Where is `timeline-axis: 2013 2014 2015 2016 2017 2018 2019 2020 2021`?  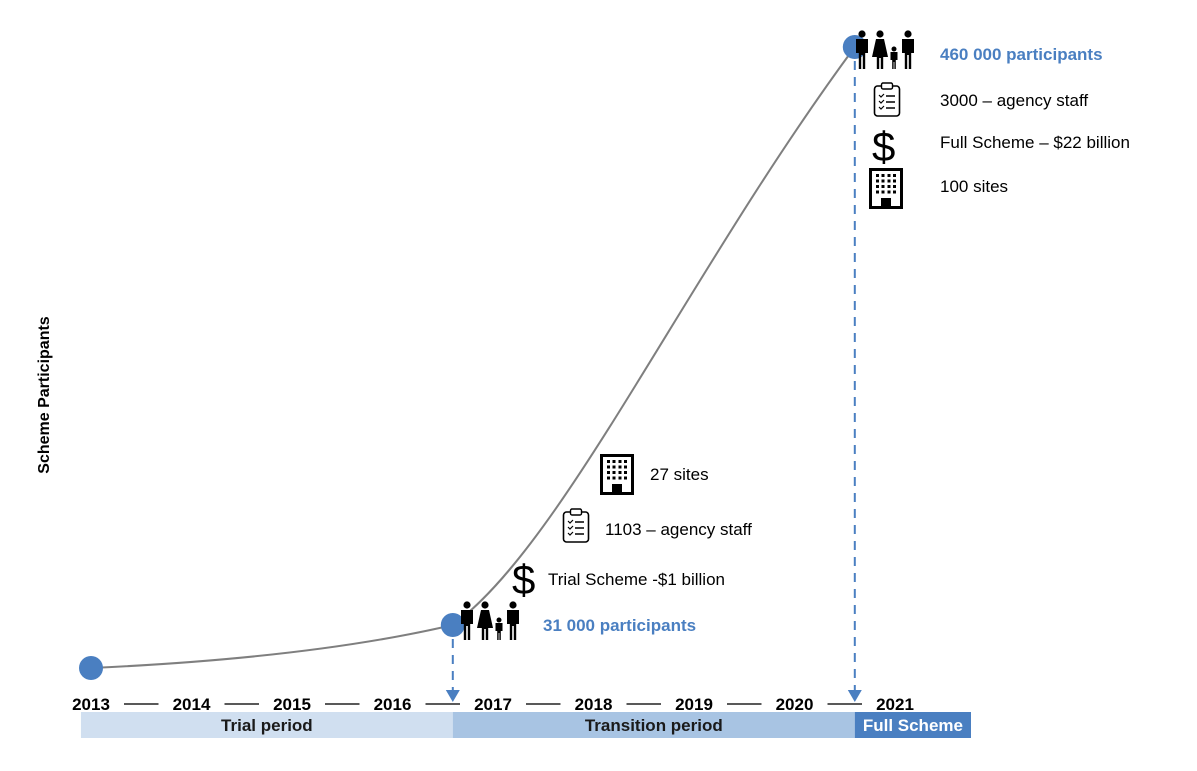 timeline-axis: 2013 2014 2015 2016 2017 2018 2019 2020 2021 is located at coordinates (493, 704).